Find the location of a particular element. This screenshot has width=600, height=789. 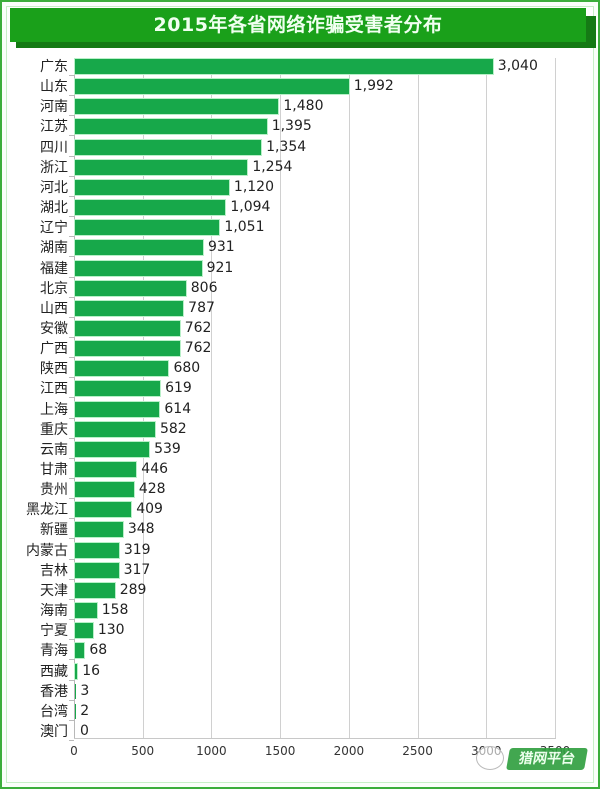

value-label: 680 is located at coordinates (187, 368).